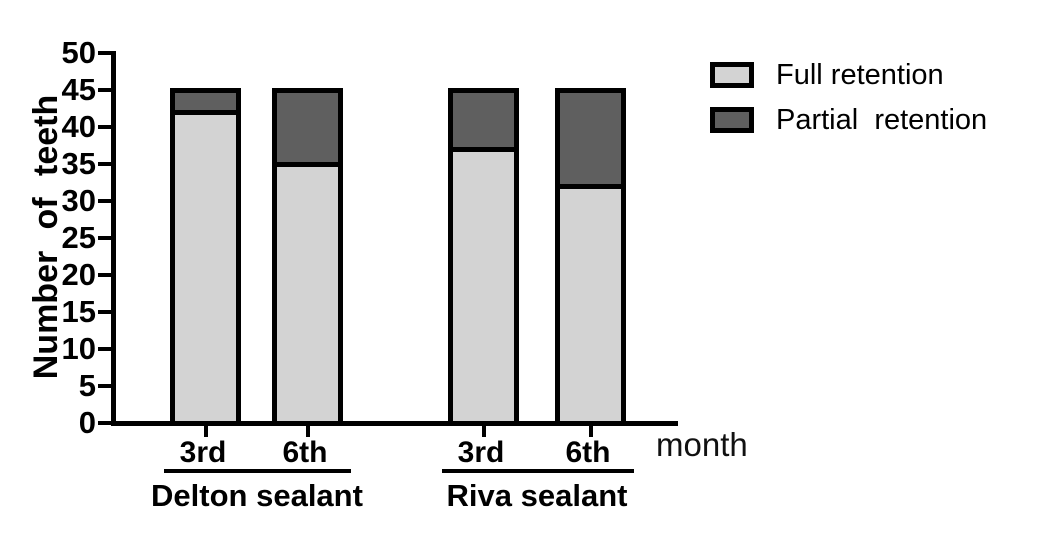 The width and height of the screenshot is (1039, 546). Describe the element at coordinates (78, 163) in the screenshot. I see `y-tick-label: 35` at that location.